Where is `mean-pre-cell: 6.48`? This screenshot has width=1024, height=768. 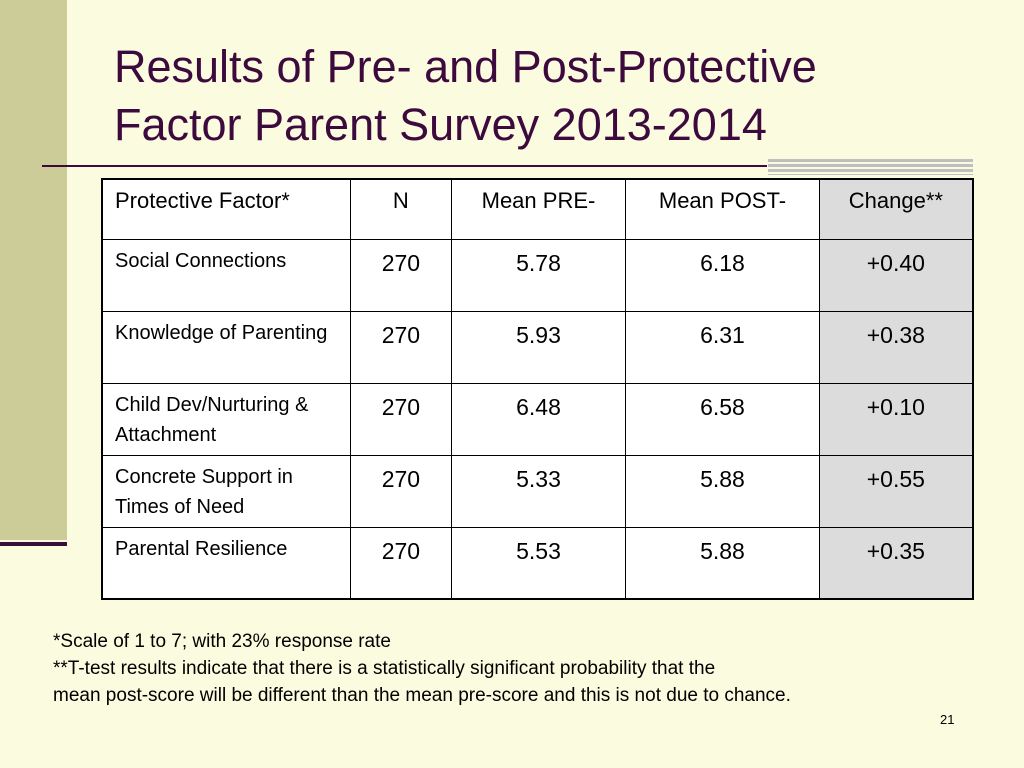 mean-pre-cell: 6.48 is located at coordinates (538, 419).